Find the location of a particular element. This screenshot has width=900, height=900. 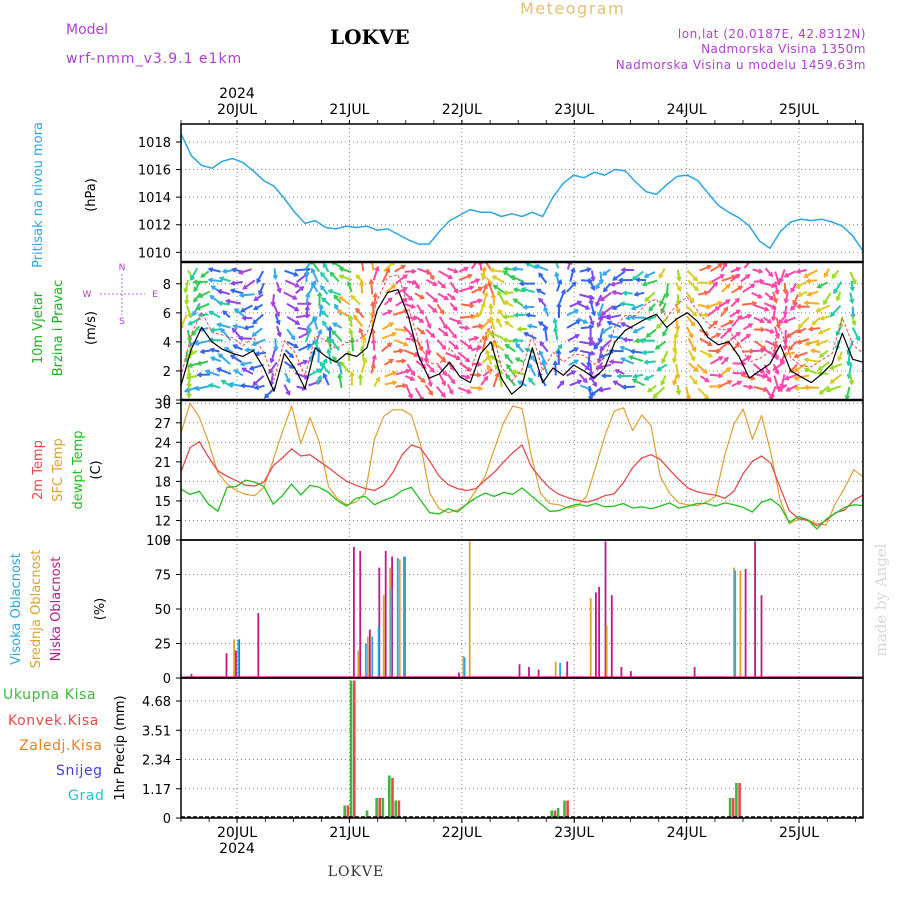

y-tick-label: 2 is located at coordinates (167, 372).